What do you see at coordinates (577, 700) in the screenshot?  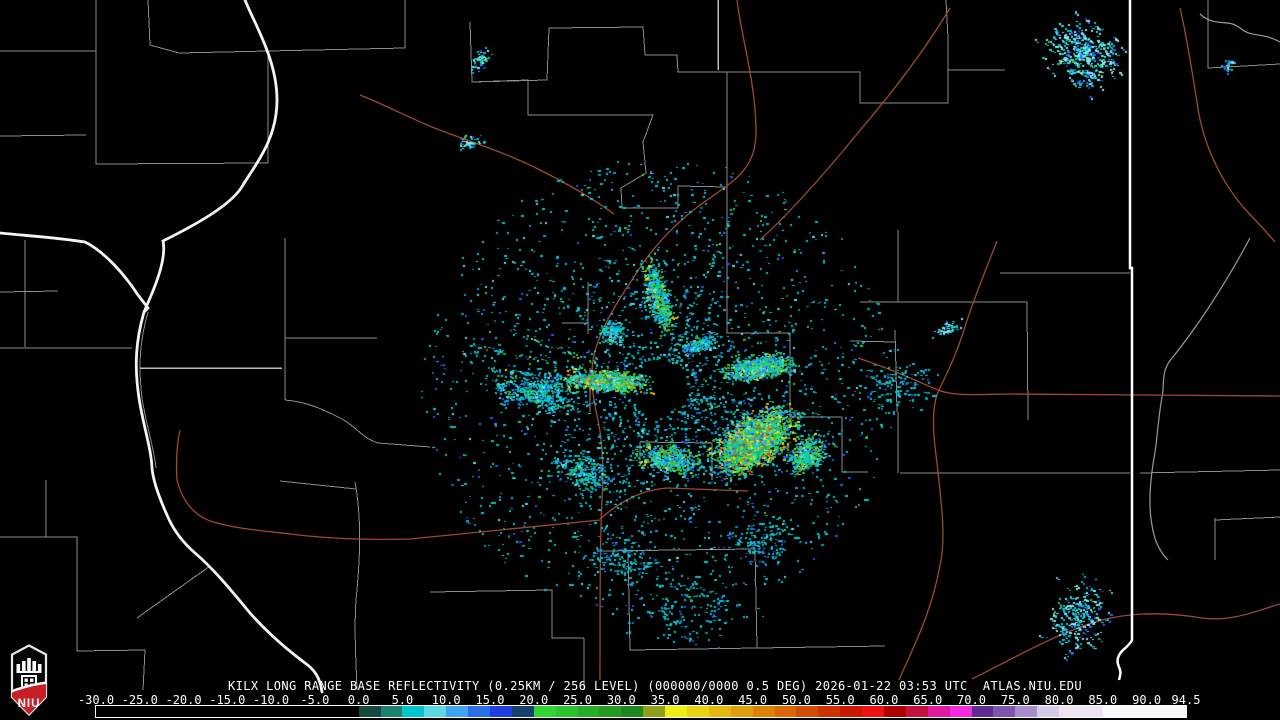 I see `colorbar-tick-label: 25.0` at bounding box center [577, 700].